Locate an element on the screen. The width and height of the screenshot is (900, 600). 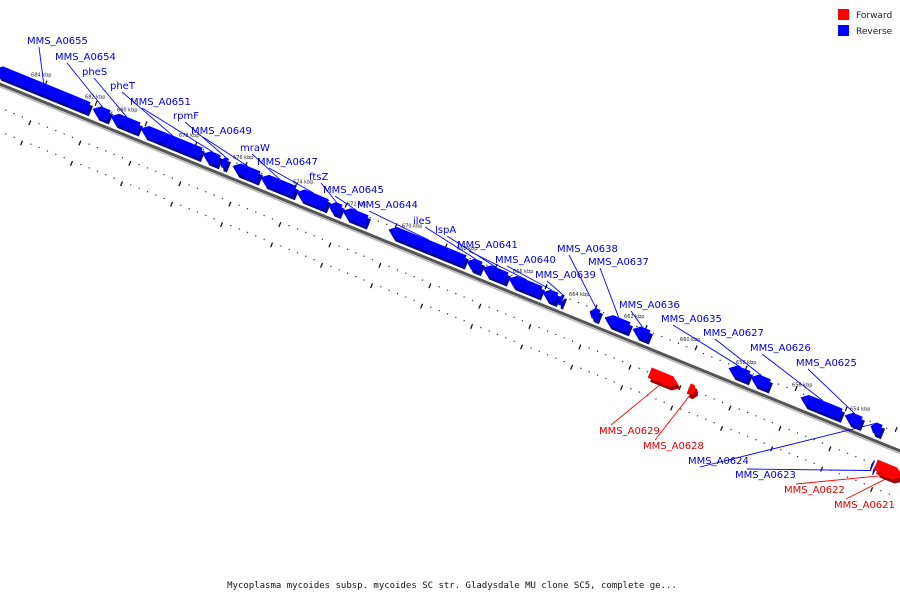
gene-label: MMS_A0649 is located at coordinates (221, 131).